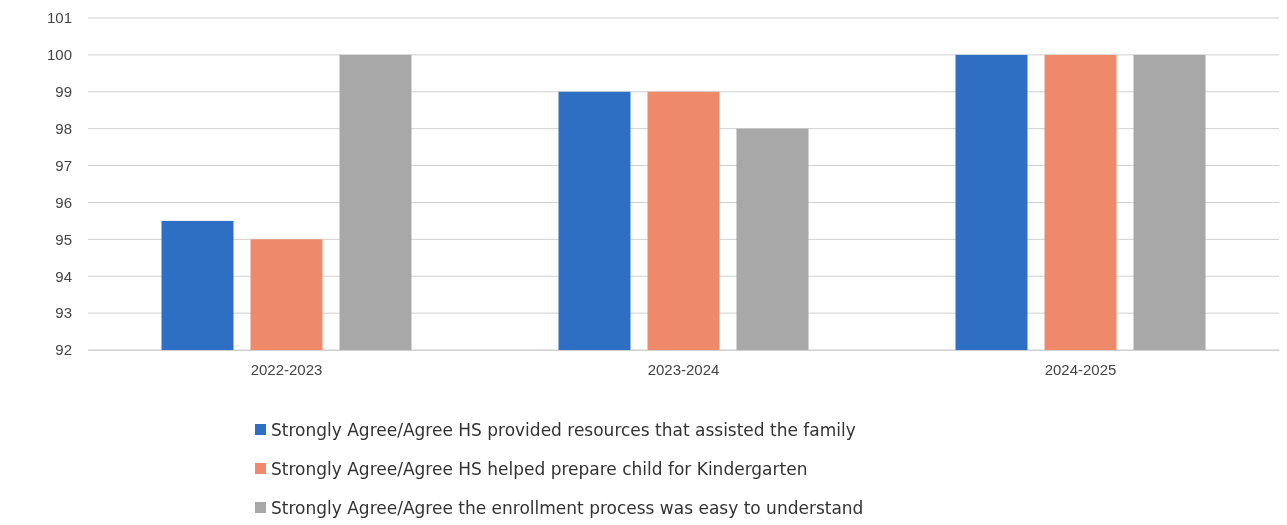 The height and width of the screenshot is (525, 1287). What do you see at coordinates (683, 369) in the screenshot?
I see `x-tick-label: 2023-2024` at bounding box center [683, 369].